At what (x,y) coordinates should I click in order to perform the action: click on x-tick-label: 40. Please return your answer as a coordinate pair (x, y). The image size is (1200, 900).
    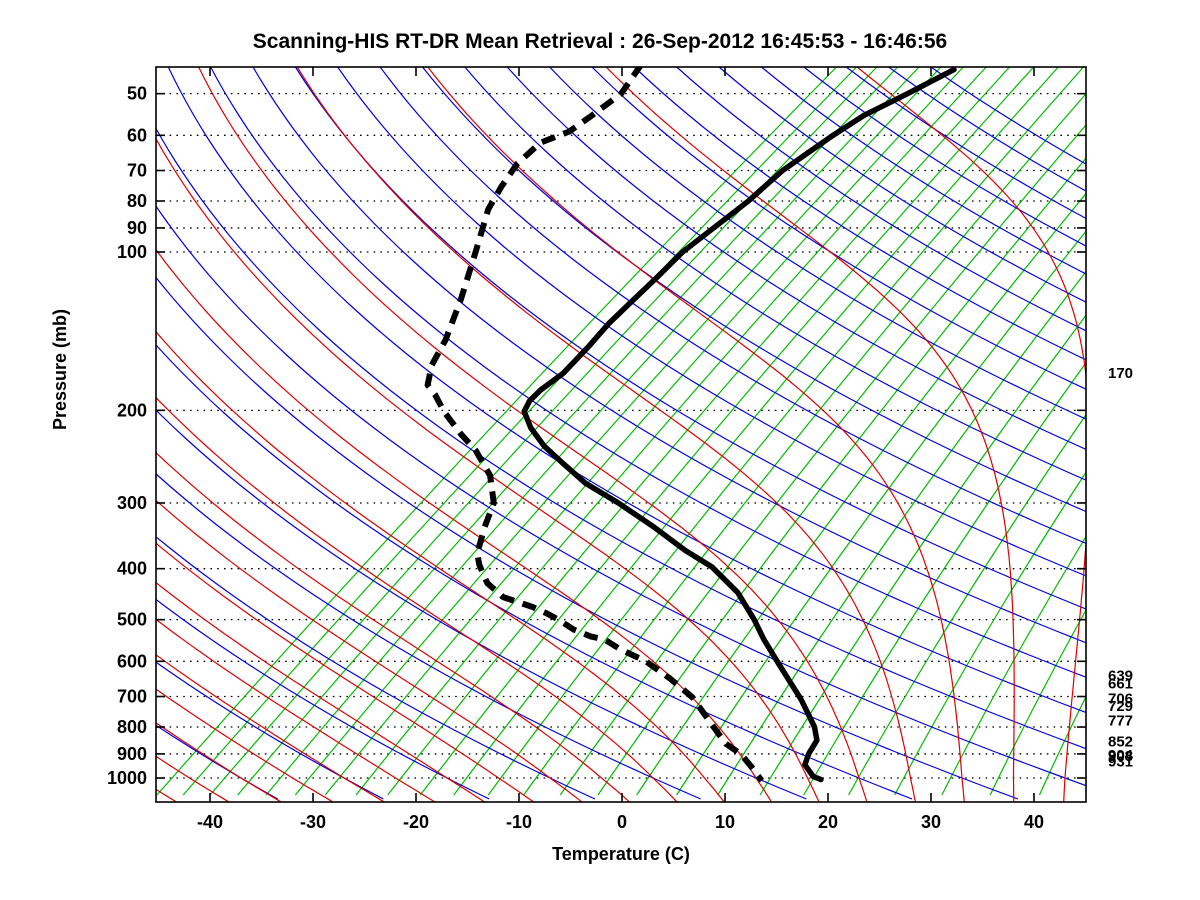
    Looking at the image, I should click on (1034, 822).